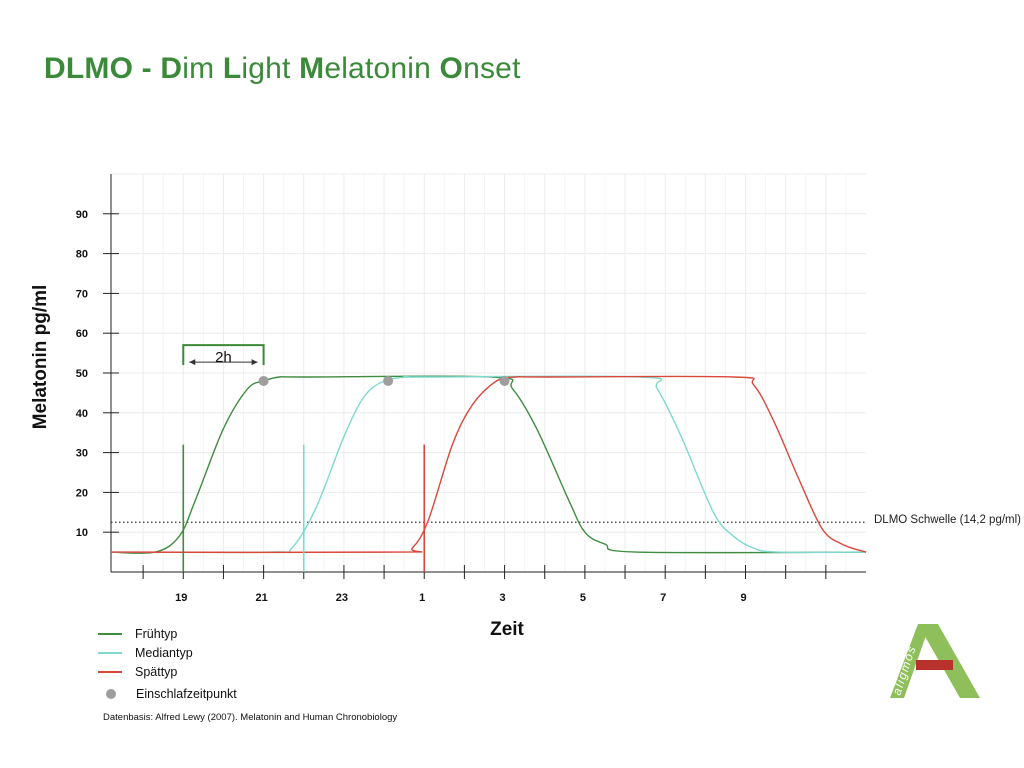  I want to click on page-title: DLMO - Dim Light Melatonin Onset, so click(282, 69).